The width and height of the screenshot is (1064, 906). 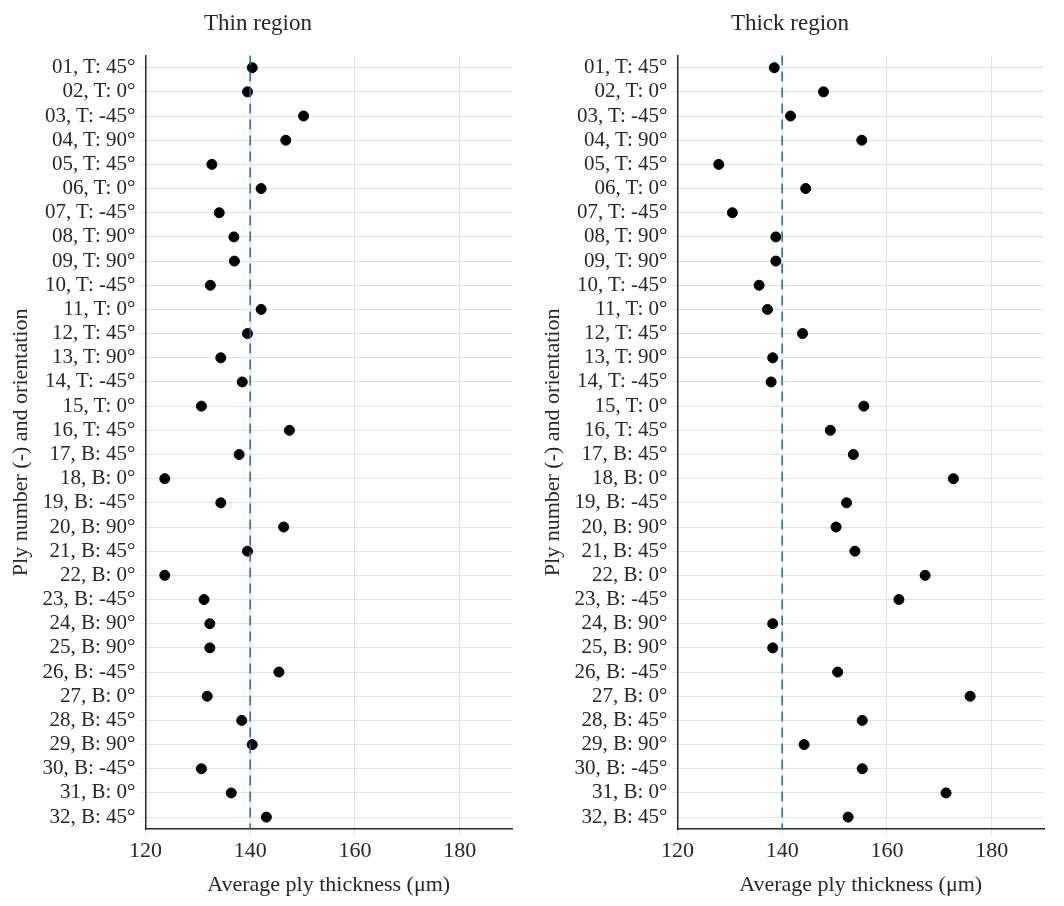 What do you see at coordinates (258, 22) in the screenshot?
I see `chart-title: Thin region` at bounding box center [258, 22].